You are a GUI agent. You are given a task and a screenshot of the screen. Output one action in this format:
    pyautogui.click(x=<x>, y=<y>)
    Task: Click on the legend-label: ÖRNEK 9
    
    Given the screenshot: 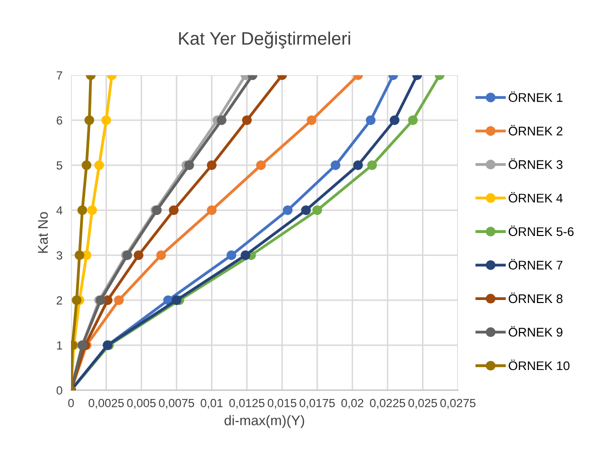 What is the action you would take?
    pyautogui.click(x=535, y=331)
    